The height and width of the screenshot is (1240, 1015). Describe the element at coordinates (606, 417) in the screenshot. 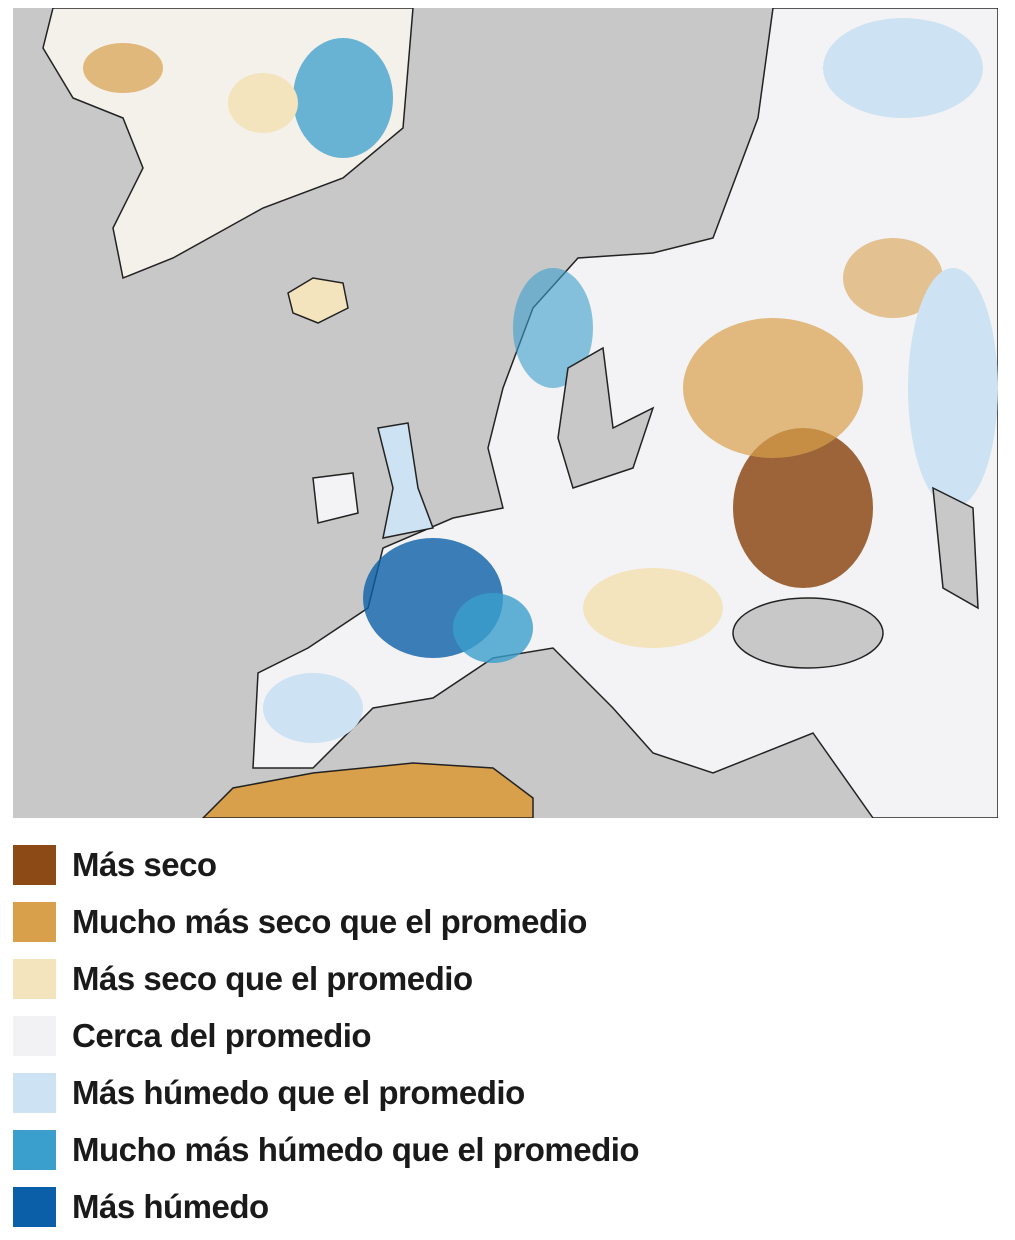

I see `baltic-sea` at that location.